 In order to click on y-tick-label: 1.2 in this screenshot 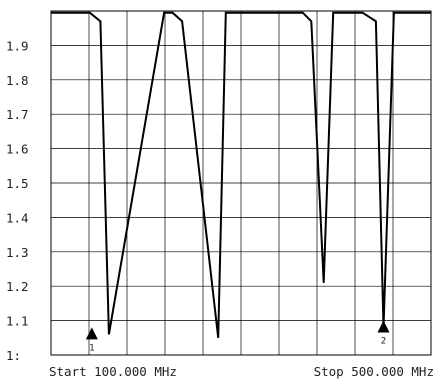, I will do `click(17, 286)`.